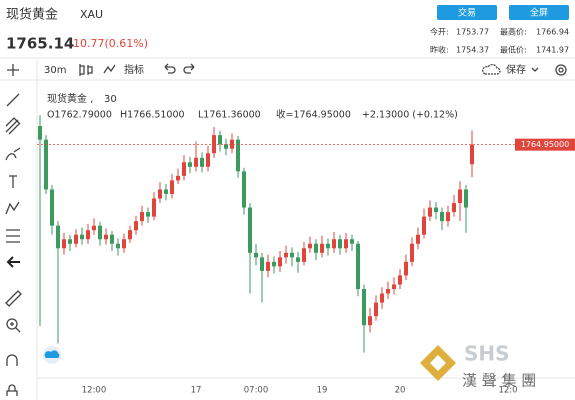 The height and width of the screenshot is (400, 575). Describe the element at coordinates (13, 181) in the screenshot. I see `text-tool` at that location.